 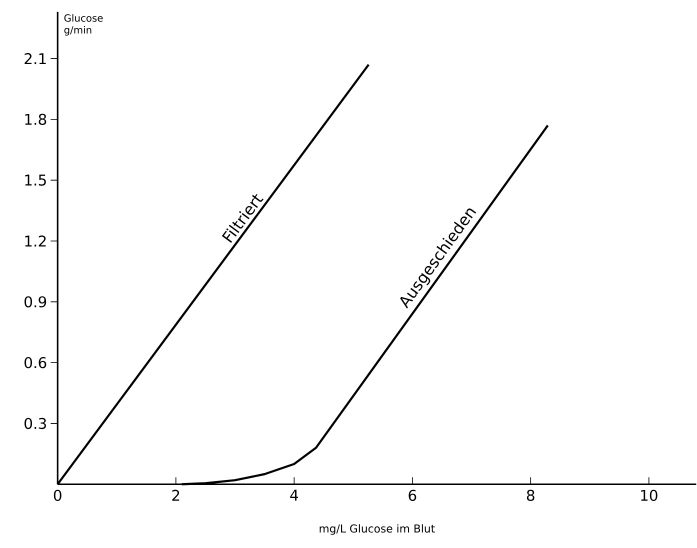 What do you see at coordinates (35, 362) in the screenshot?
I see `y-tick-label: 0.6` at bounding box center [35, 362].